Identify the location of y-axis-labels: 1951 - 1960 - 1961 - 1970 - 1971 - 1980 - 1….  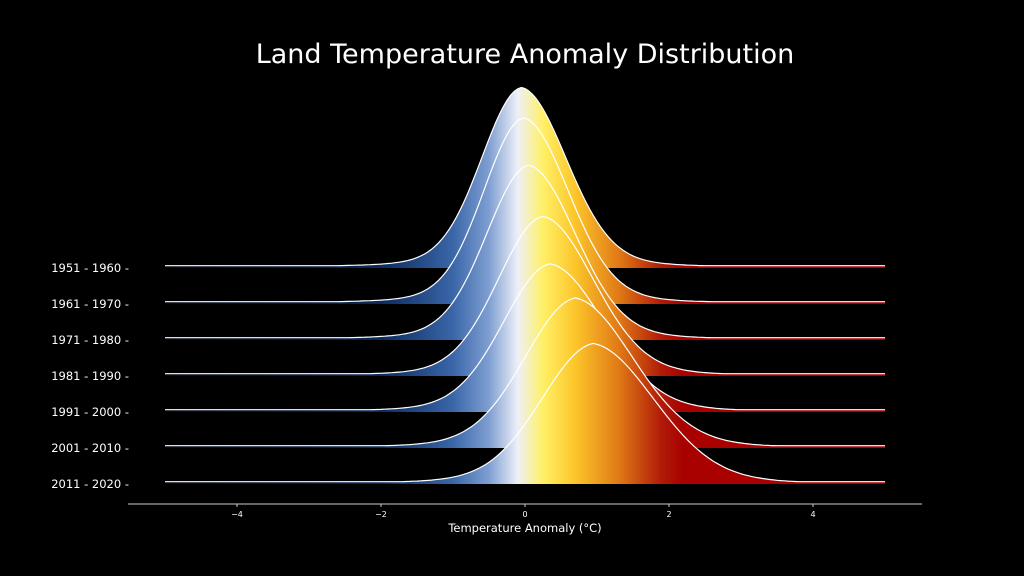
(90, 376).